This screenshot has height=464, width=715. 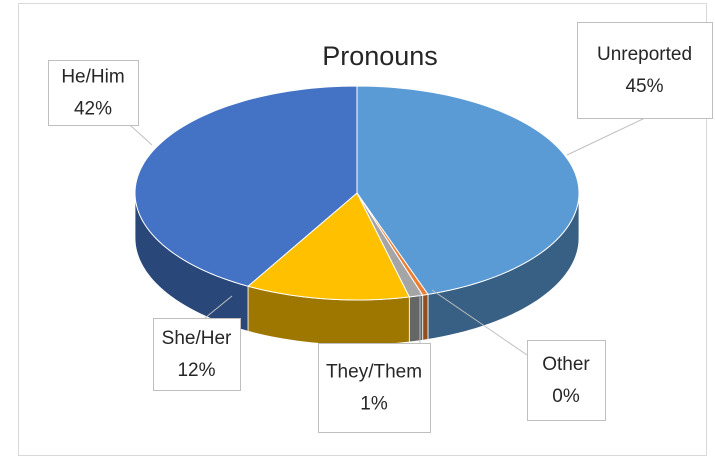 What do you see at coordinates (566, 396) in the screenshot?
I see `data-label-value: 0%` at bounding box center [566, 396].